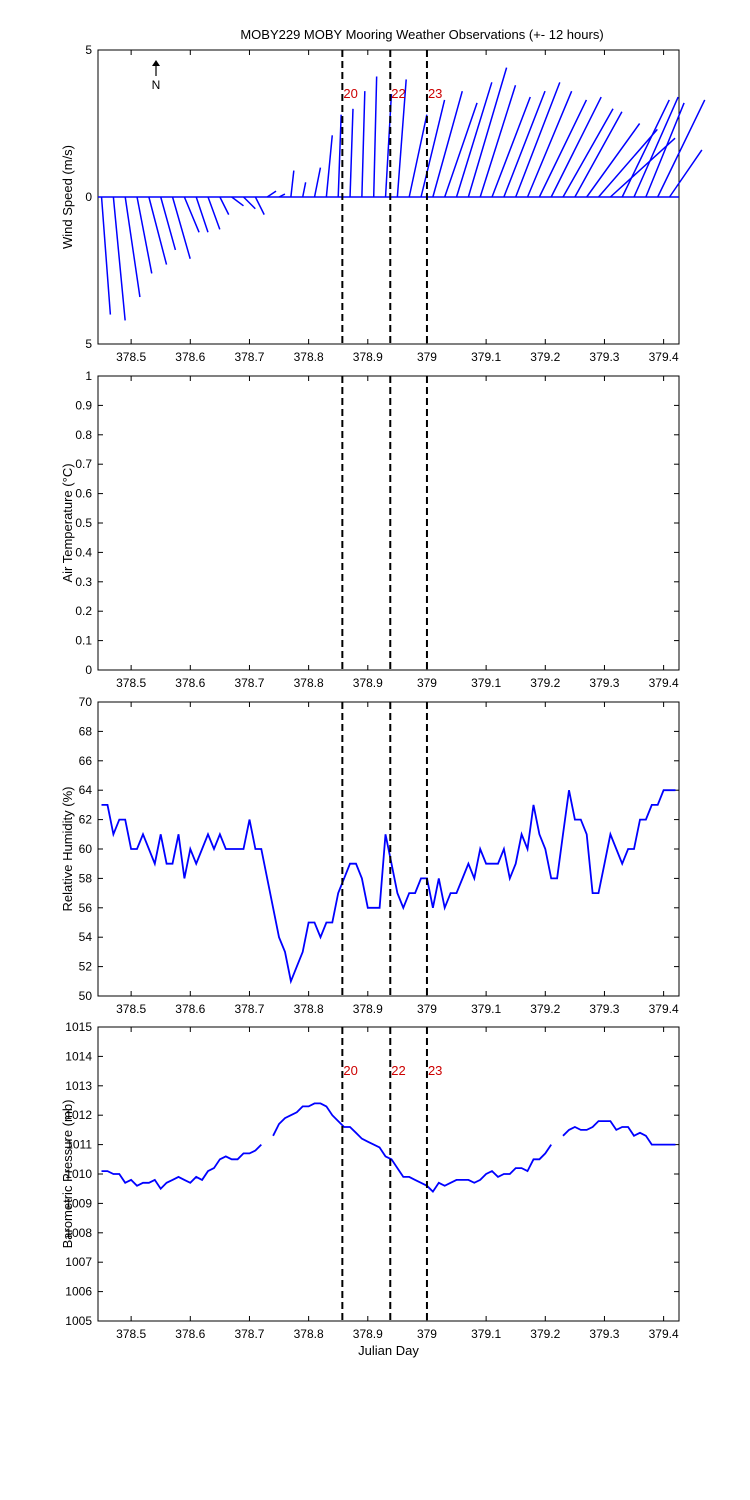 The width and height of the screenshot is (750, 1500). What do you see at coordinates (78, 1027) in the screenshot?
I see `y-tick-label: 1015` at bounding box center [78, 1027].